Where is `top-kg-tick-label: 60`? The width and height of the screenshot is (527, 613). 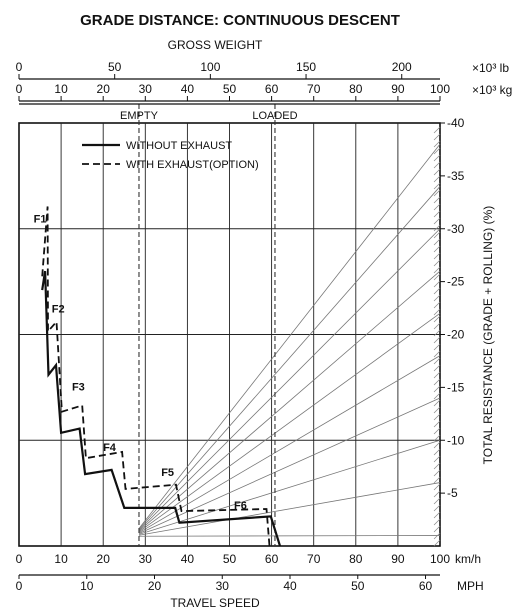
top-kg-tick-label: 60 is located at coordinates (272, 89).